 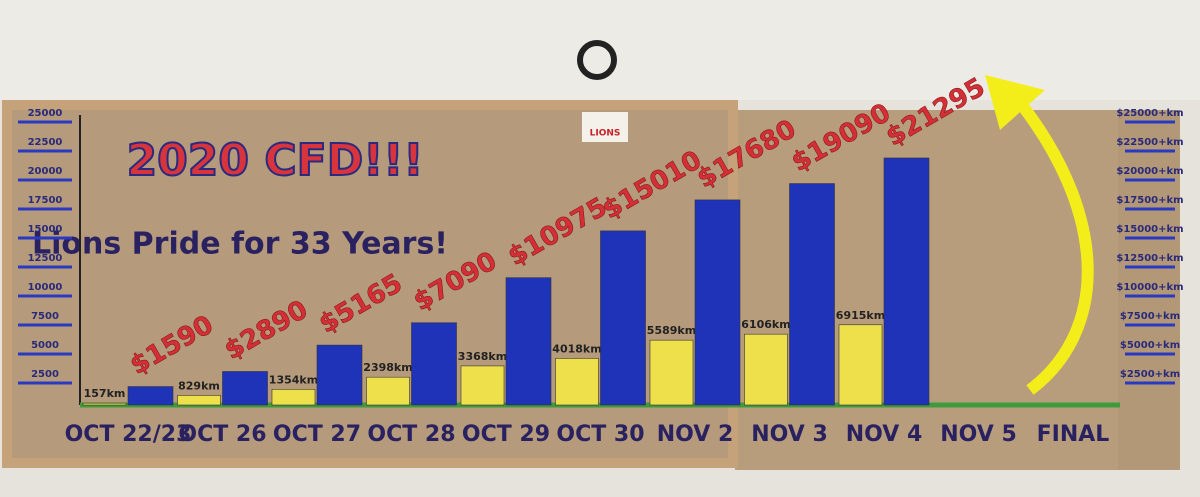 I want to click on x-tick-label: NOV 4, so click(x=884, y=434).